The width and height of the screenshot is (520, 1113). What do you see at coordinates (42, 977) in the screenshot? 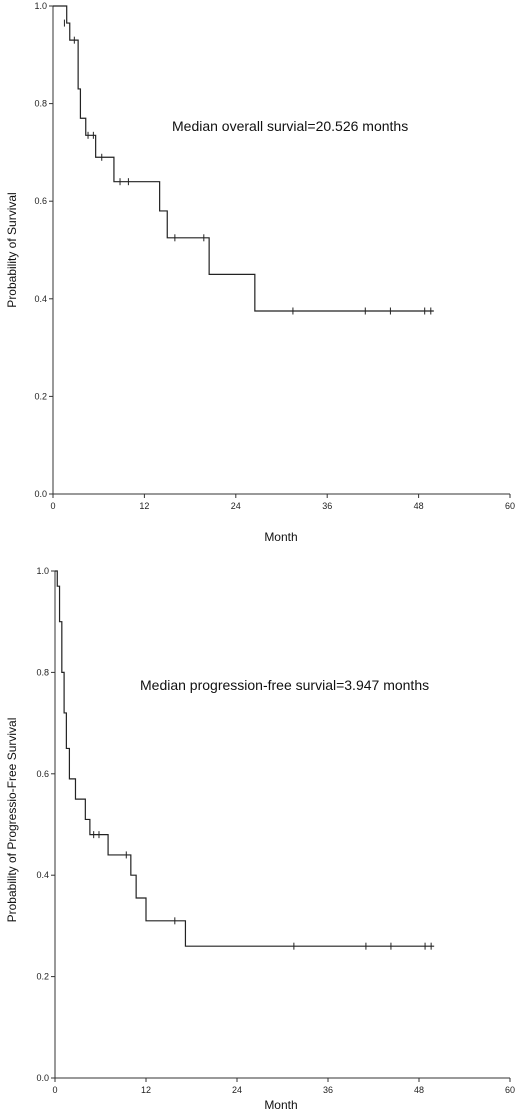
I see `pfs-y-tick-label: 0.2` at bounding box center [42, 977].